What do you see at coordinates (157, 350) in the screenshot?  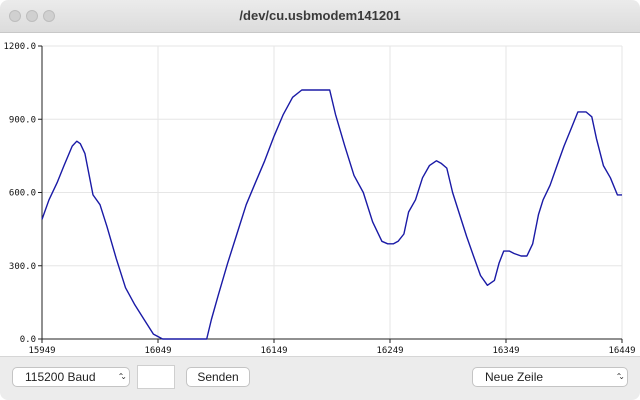 I see `x-tick-label: 16049` at bounding box center [157, 350].